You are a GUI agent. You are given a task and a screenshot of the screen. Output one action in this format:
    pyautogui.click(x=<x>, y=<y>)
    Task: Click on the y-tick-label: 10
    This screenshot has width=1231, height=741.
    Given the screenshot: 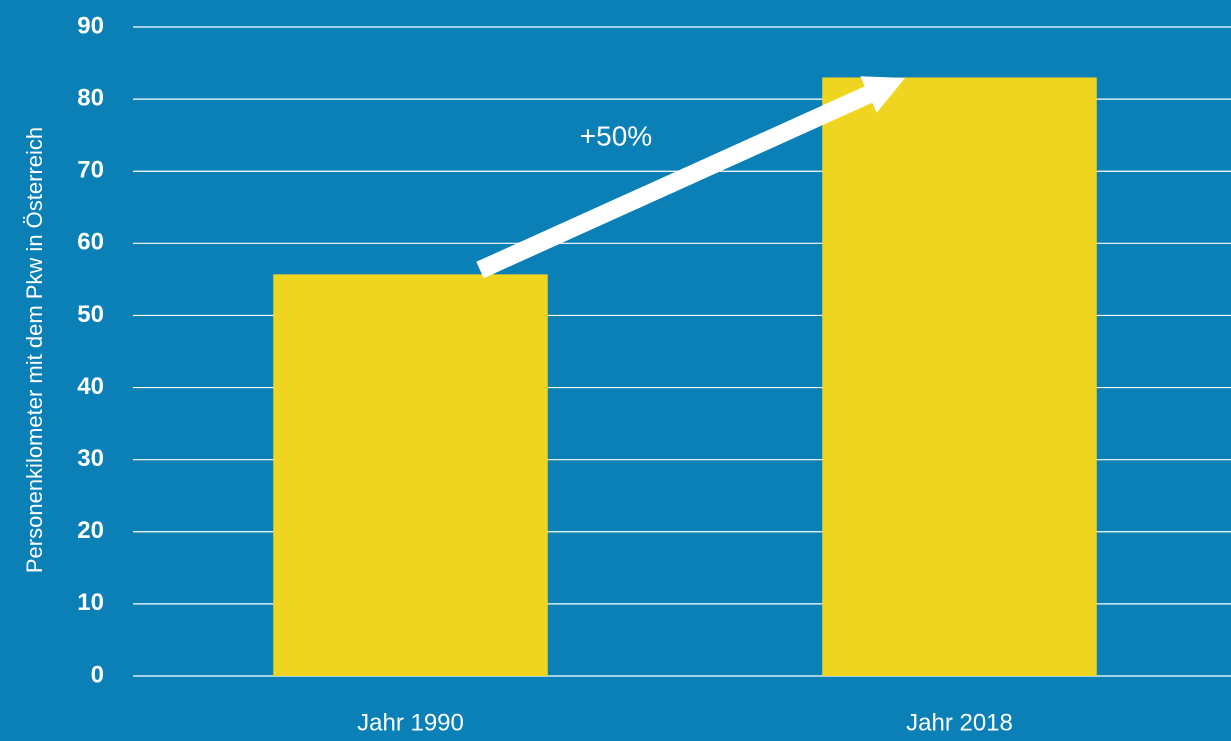 What is the action you would take?
    pyautogui.click(x=90, y=602)
    